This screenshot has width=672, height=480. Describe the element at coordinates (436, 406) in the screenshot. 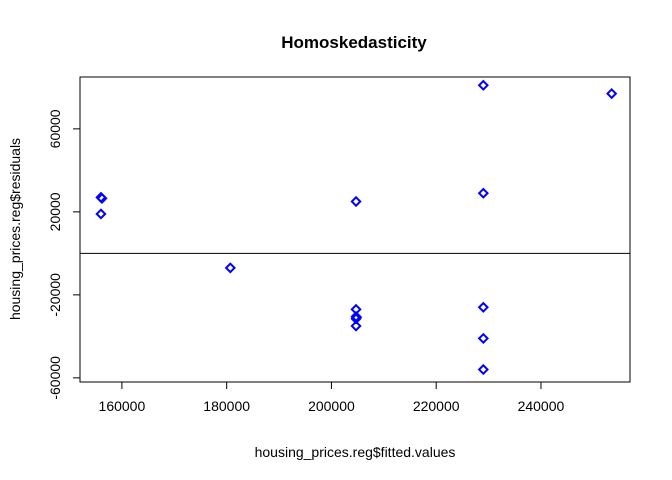

I see `x-tick-label: 220000` at that location.